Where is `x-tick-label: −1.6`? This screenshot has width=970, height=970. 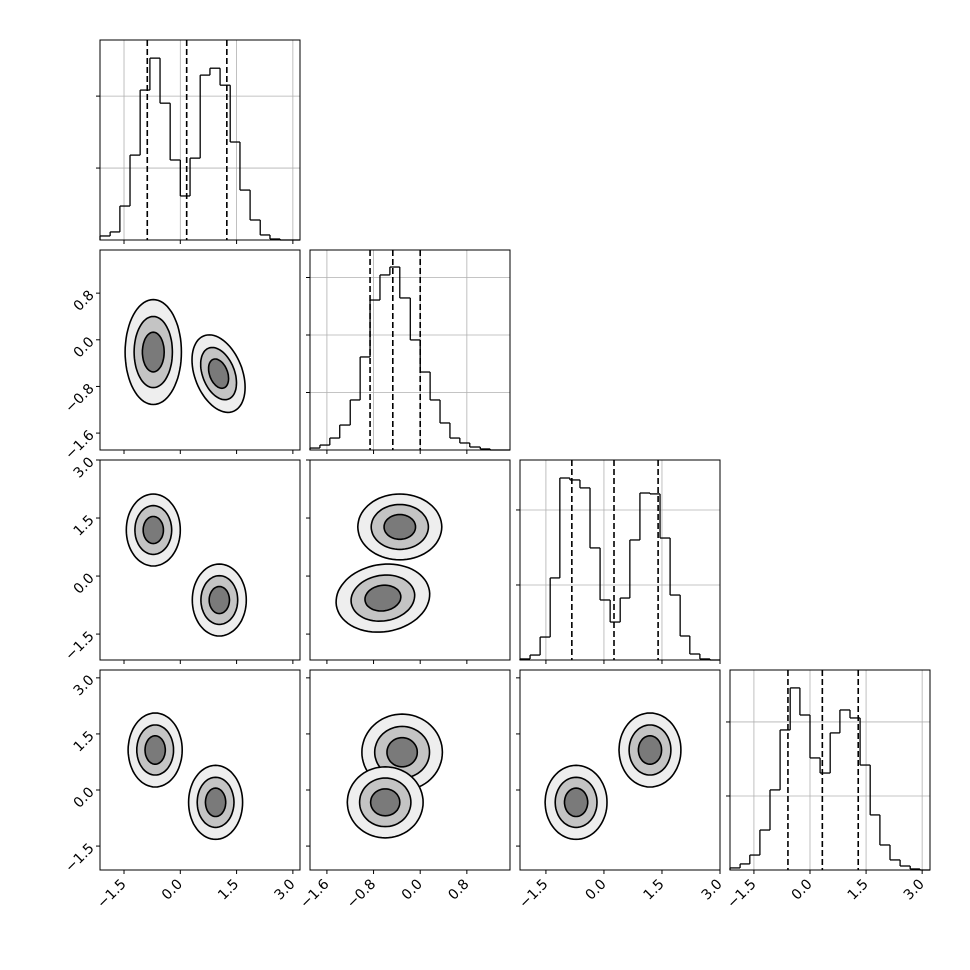 x-tick-label: −1.6 is located at coordinates (314, 893).